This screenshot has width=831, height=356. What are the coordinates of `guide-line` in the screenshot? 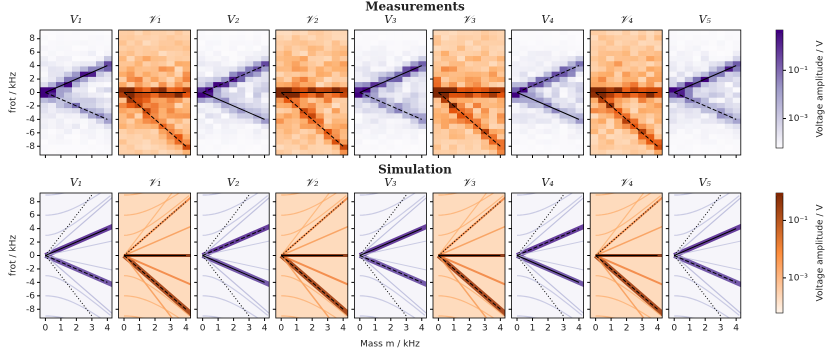 It's located at (312, 282).